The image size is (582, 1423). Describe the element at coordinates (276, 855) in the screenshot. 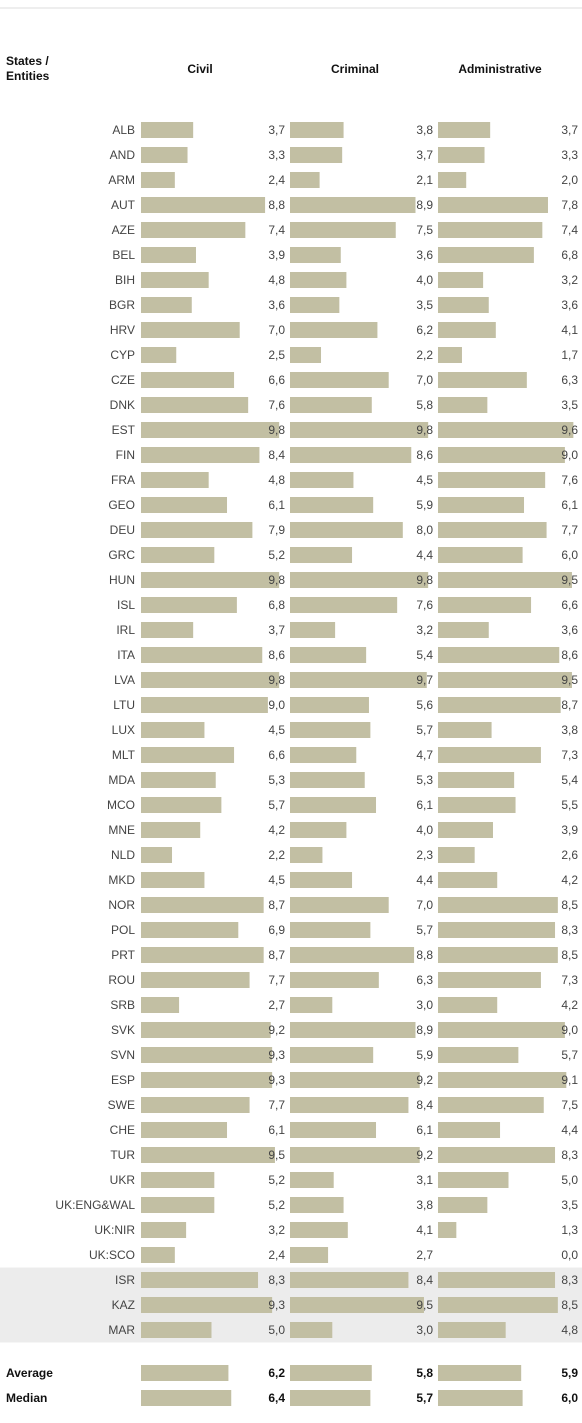

I see `value-label: 2,2` at that location.